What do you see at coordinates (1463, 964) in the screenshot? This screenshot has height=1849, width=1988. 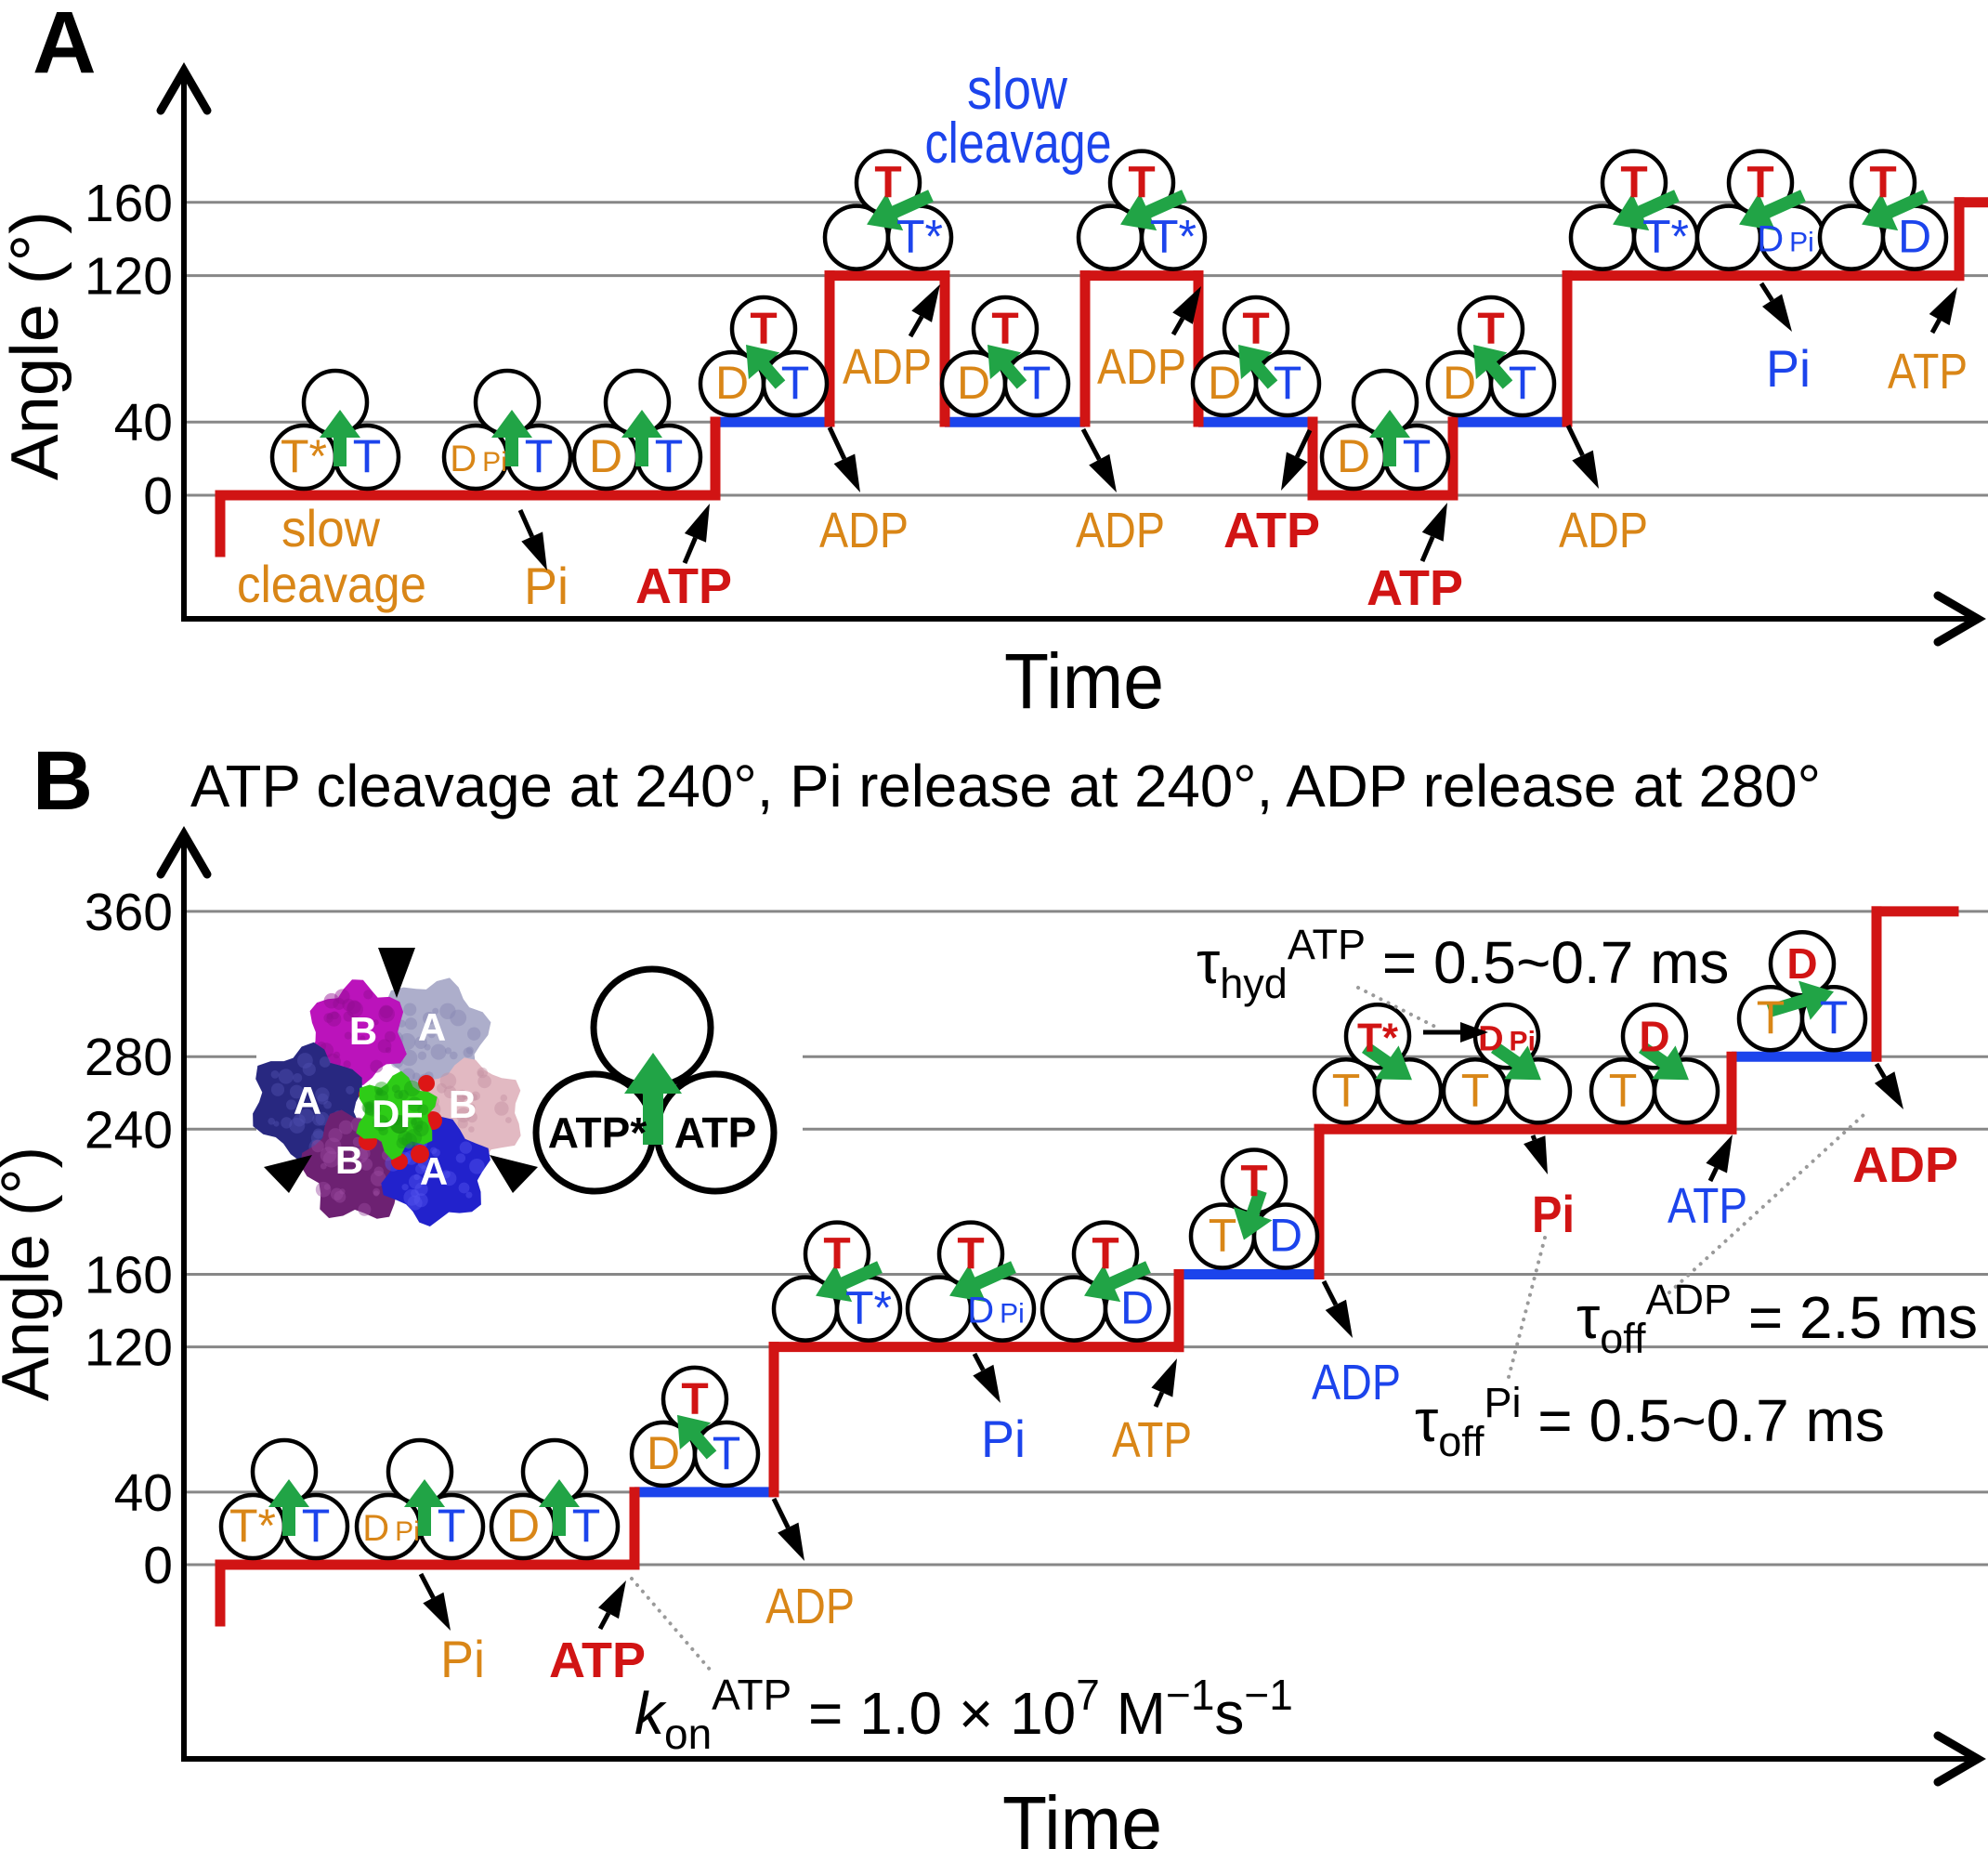 I see `svg-text: τhydATP = 0.5~0.7 ms` at bounding box center [1463, 964].